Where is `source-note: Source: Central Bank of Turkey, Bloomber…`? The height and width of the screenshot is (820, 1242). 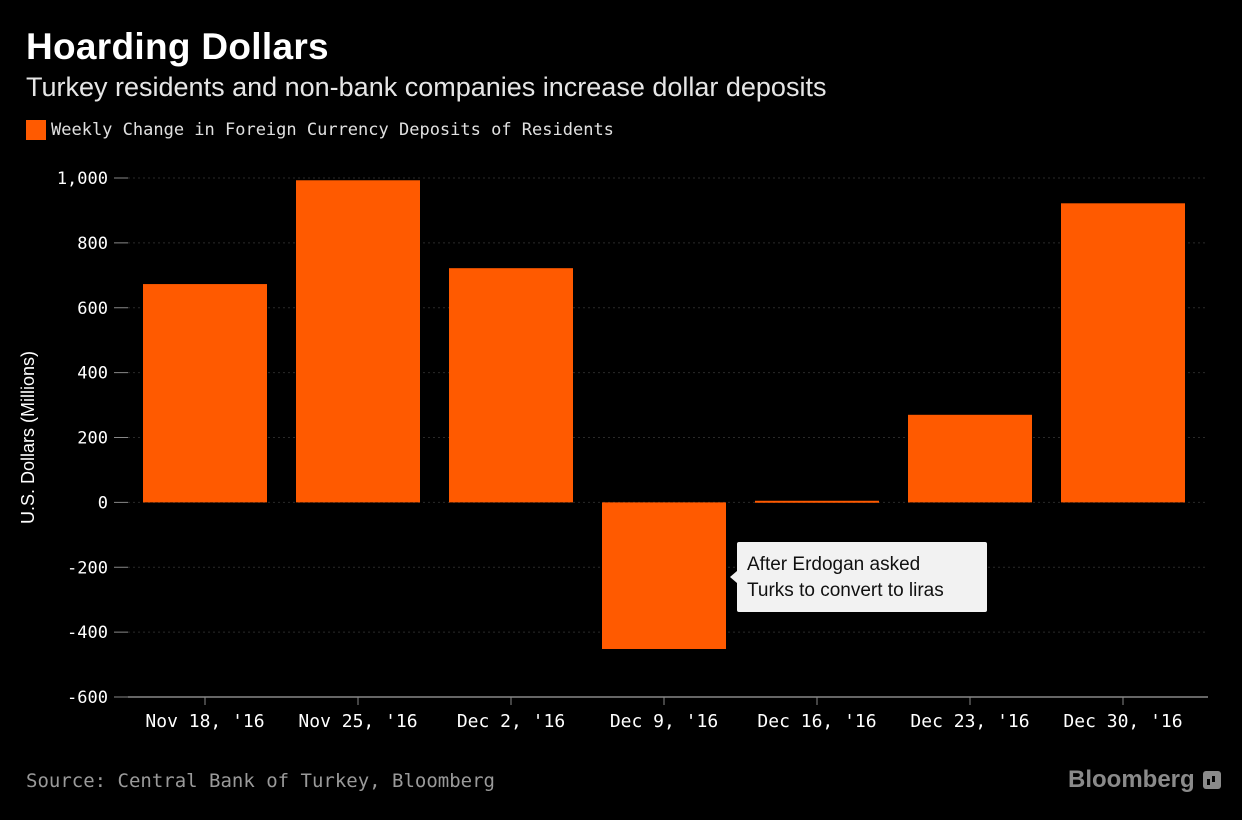 source-note: Source: Central Bank of Turkey, Bloomber… is located at coordinates (260, 781).